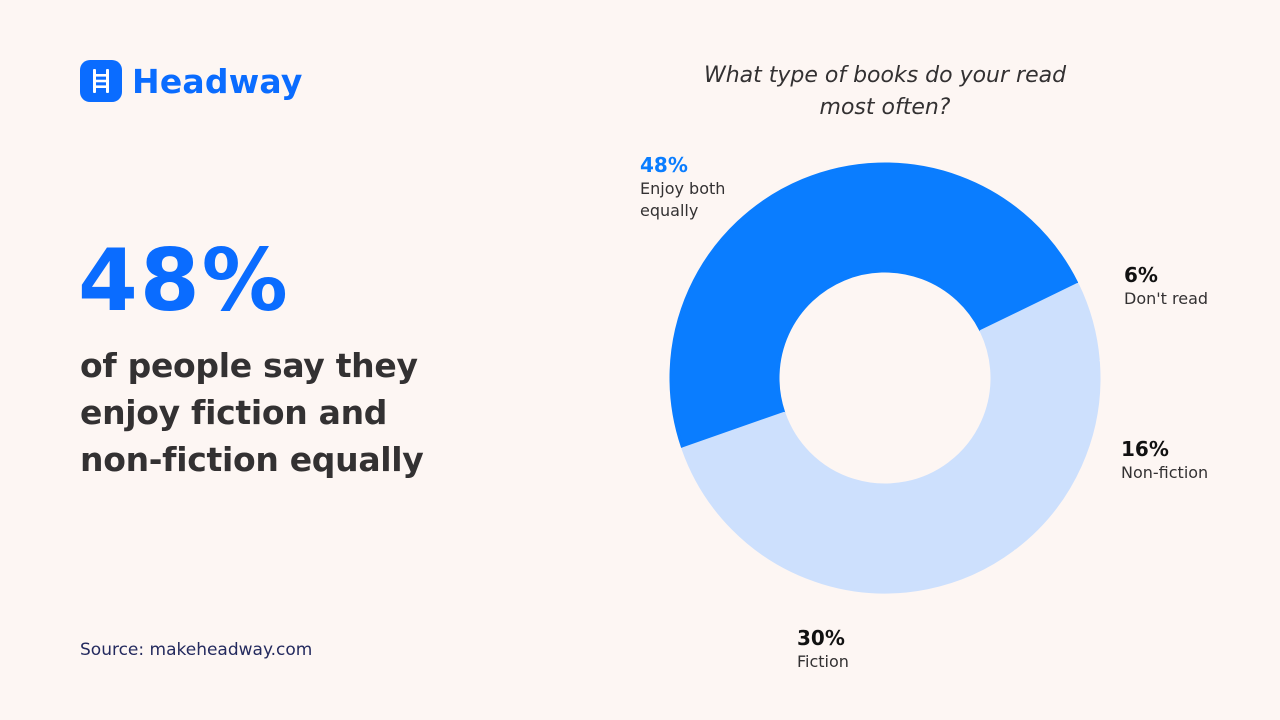 The image size is (1280, 720). What do you see at coordinates (1141, 275) in the screenshot?
I see `label-dont-read-value: 6%` at bounding box center [1141, 275].